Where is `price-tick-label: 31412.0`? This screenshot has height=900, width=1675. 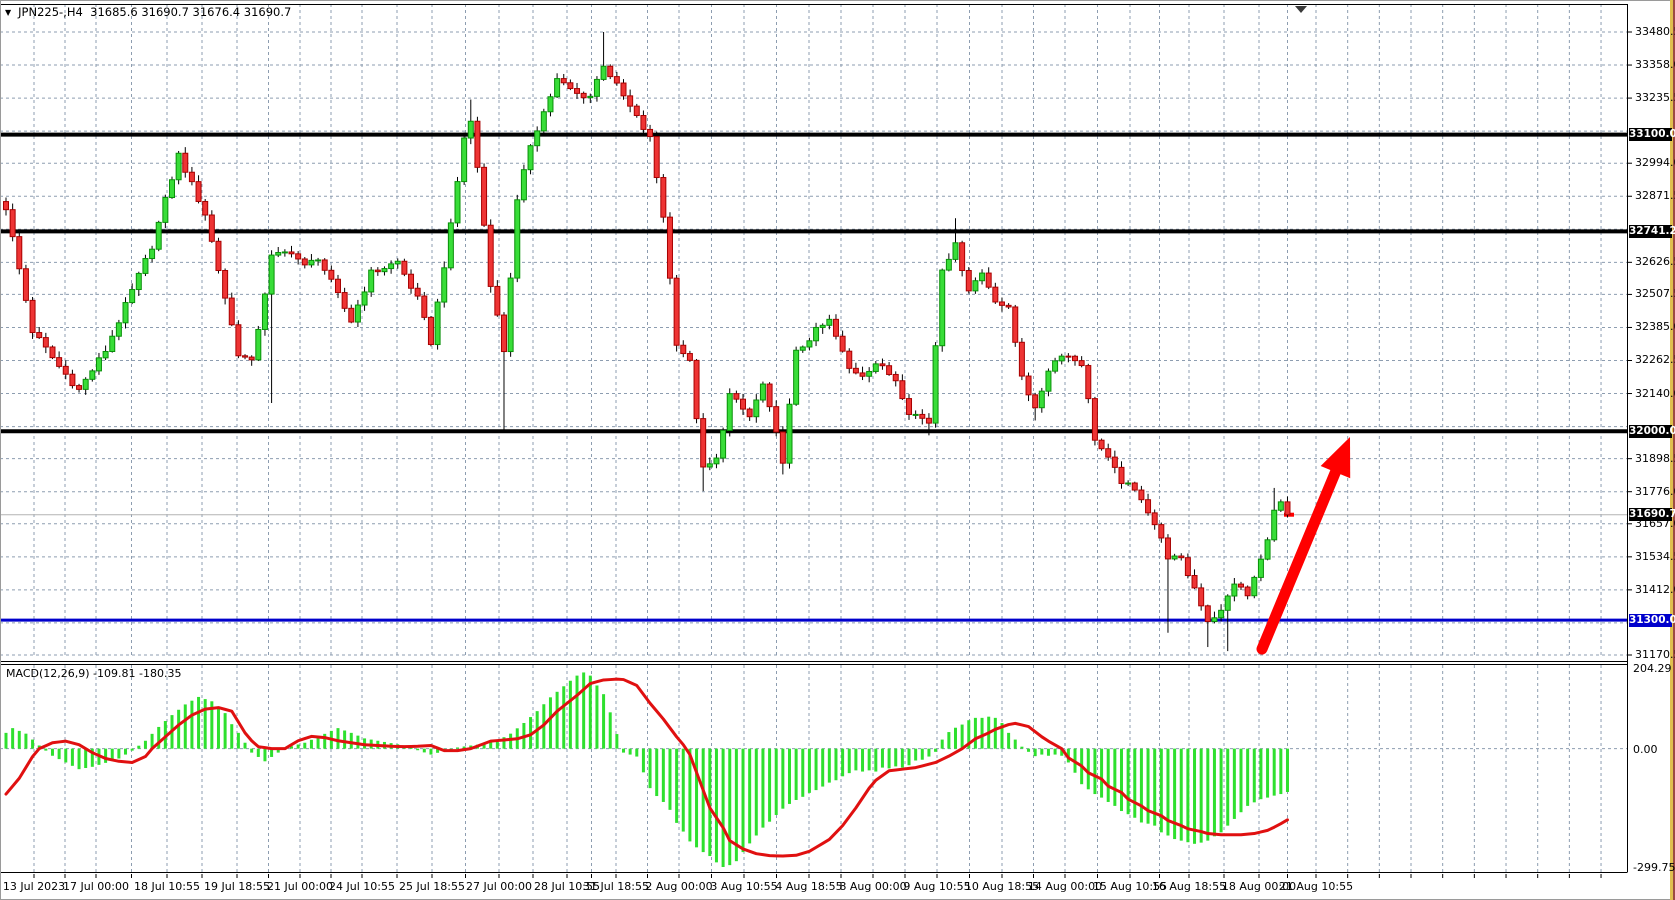
price-tick-label: 31412.0 is located at coordinates (1655, 589).